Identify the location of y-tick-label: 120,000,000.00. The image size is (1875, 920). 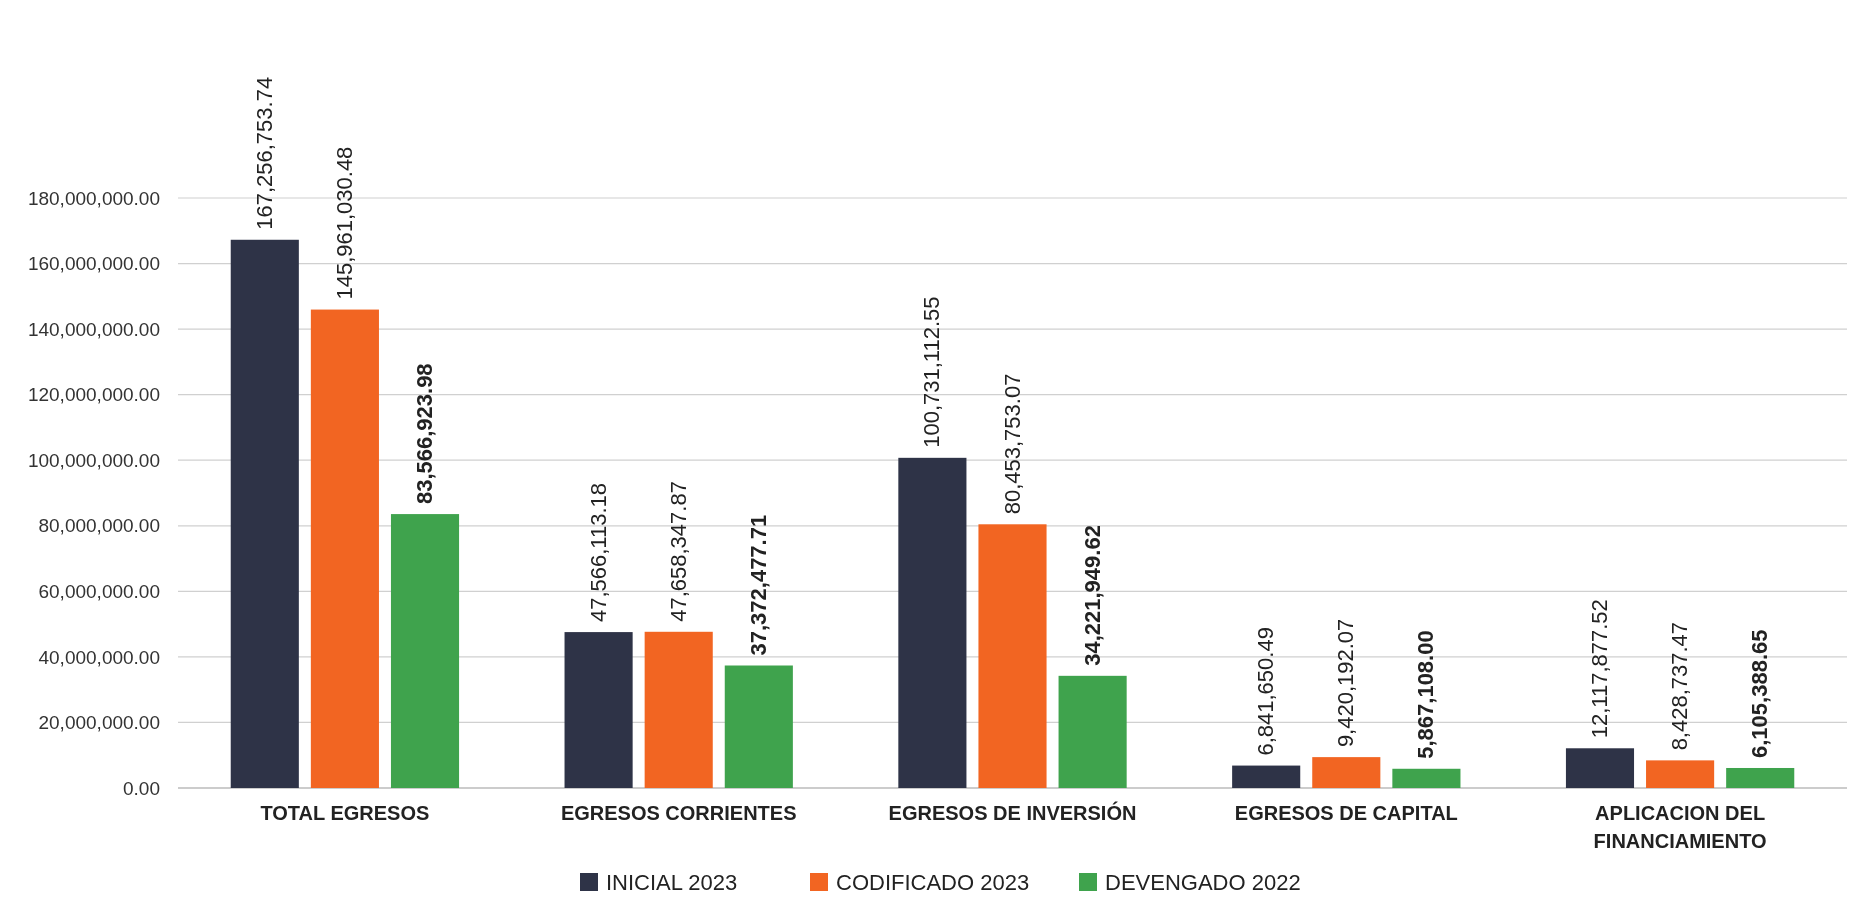
(93, 395).